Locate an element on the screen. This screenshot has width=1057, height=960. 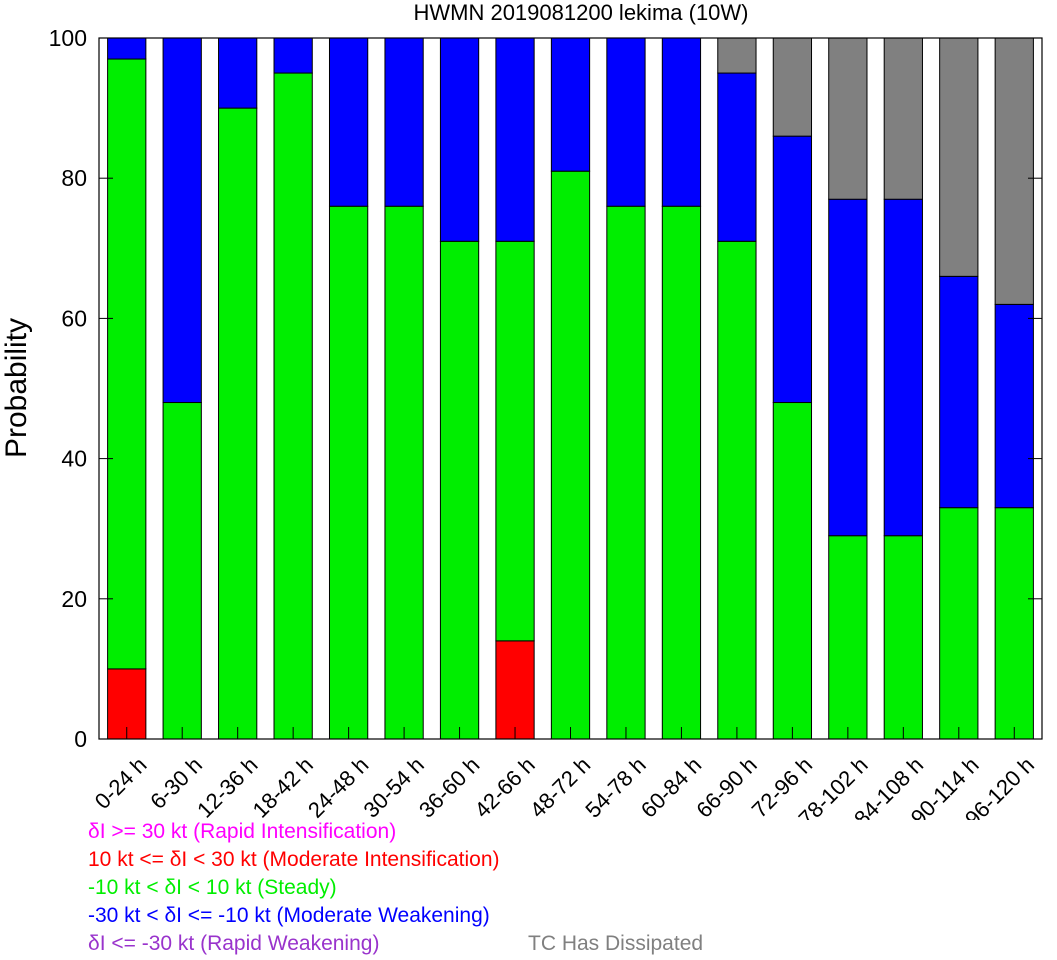
chart-title: HWMN 2019081200 lekima (10W) is located at coordinates (580, 12).